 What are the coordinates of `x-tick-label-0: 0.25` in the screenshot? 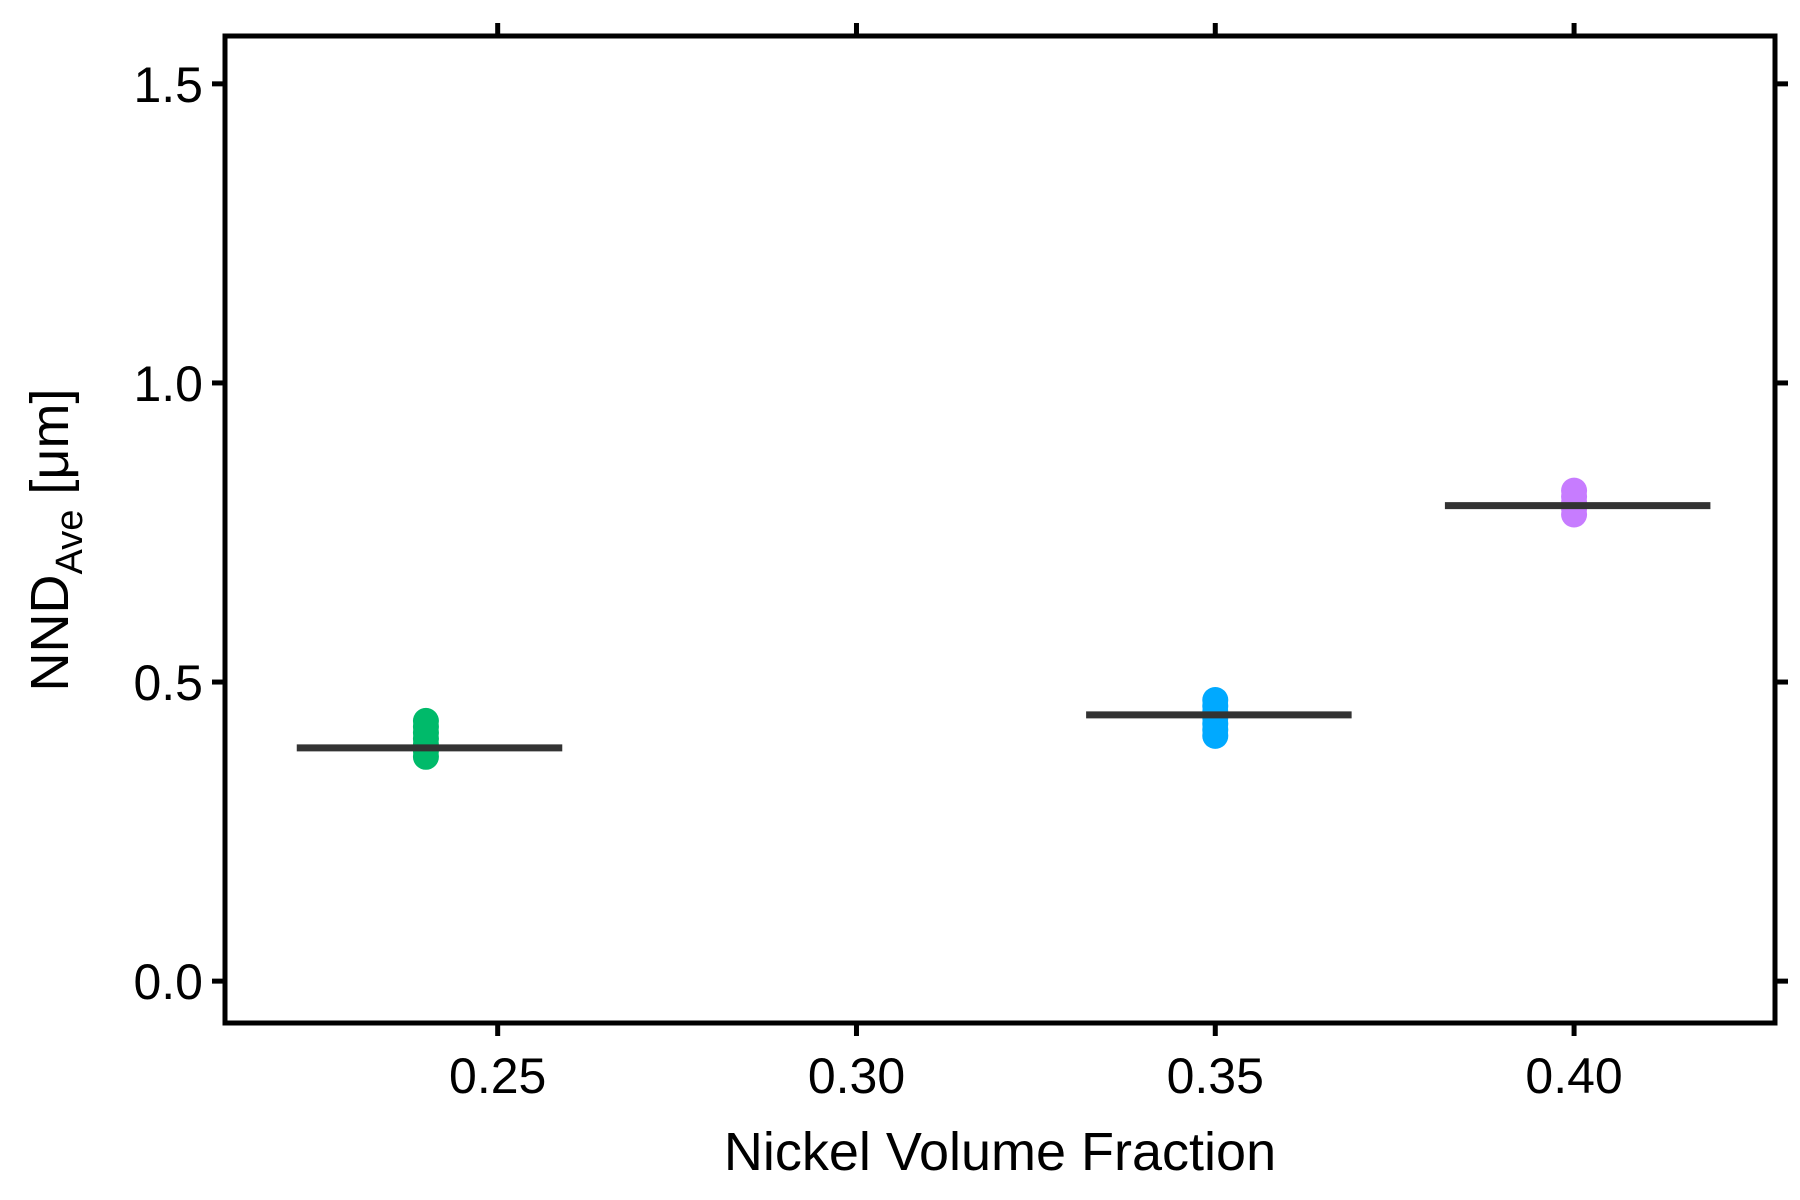 It's located at (497, 1076).